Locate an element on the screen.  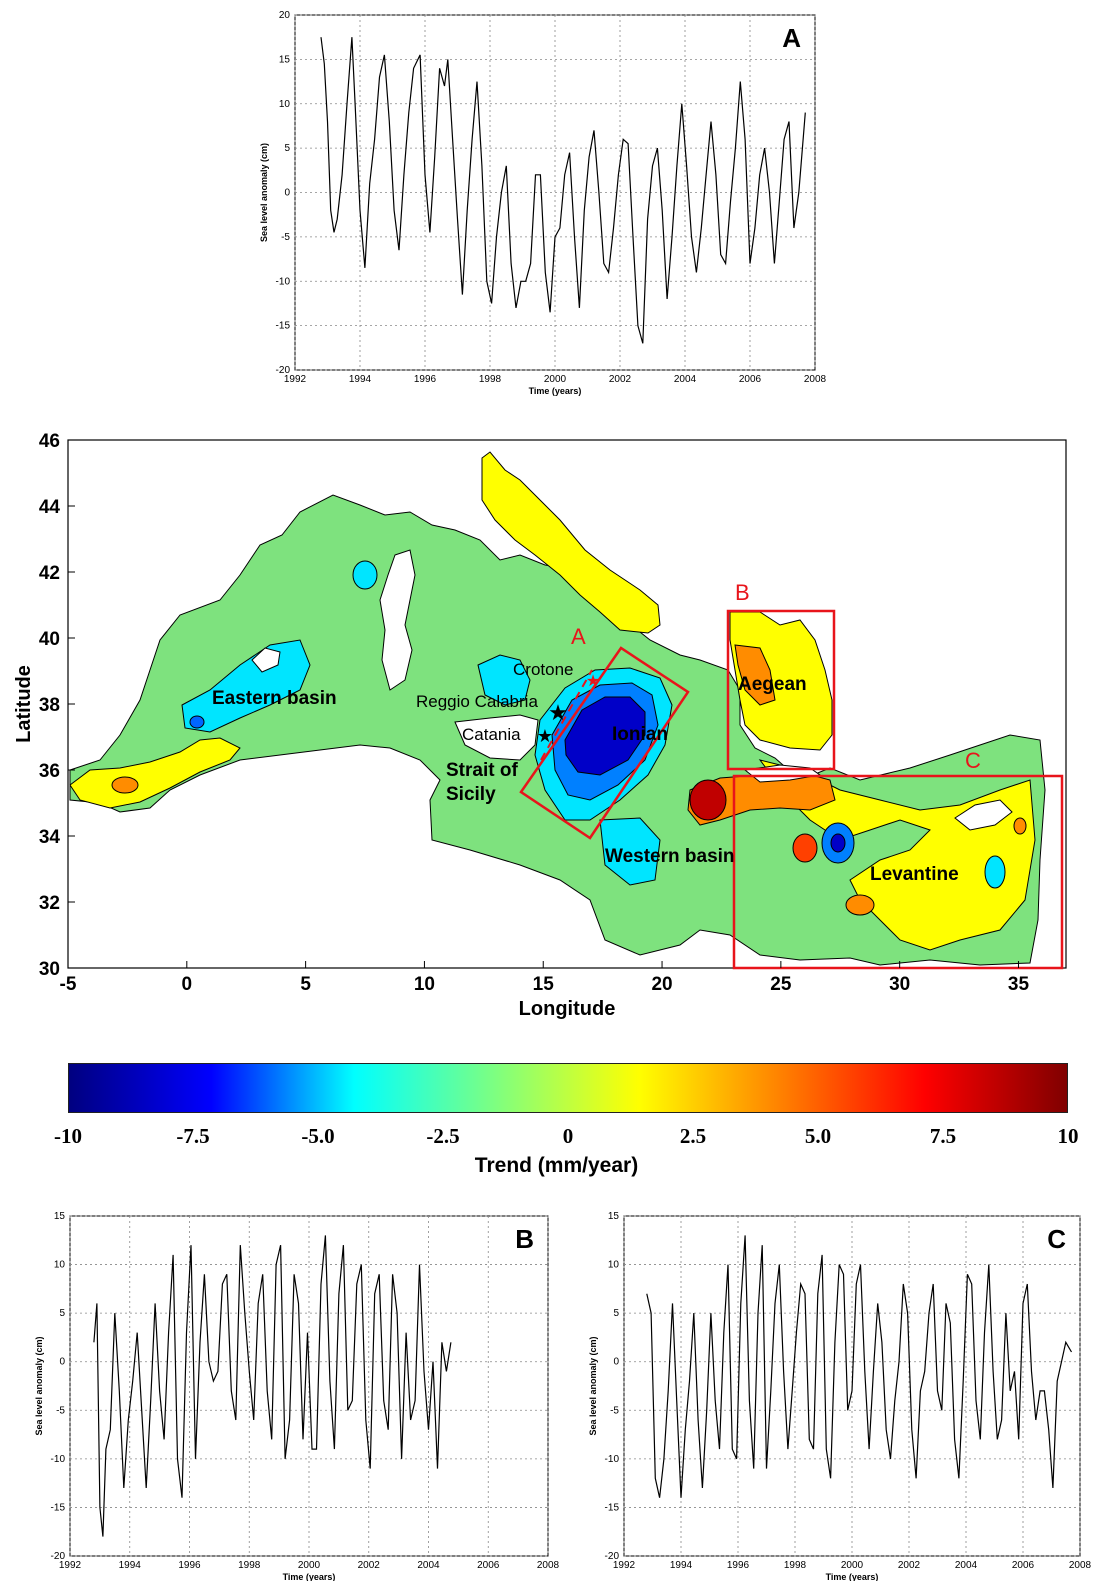
label-catania: Catania is located at coordinates (491, 734).